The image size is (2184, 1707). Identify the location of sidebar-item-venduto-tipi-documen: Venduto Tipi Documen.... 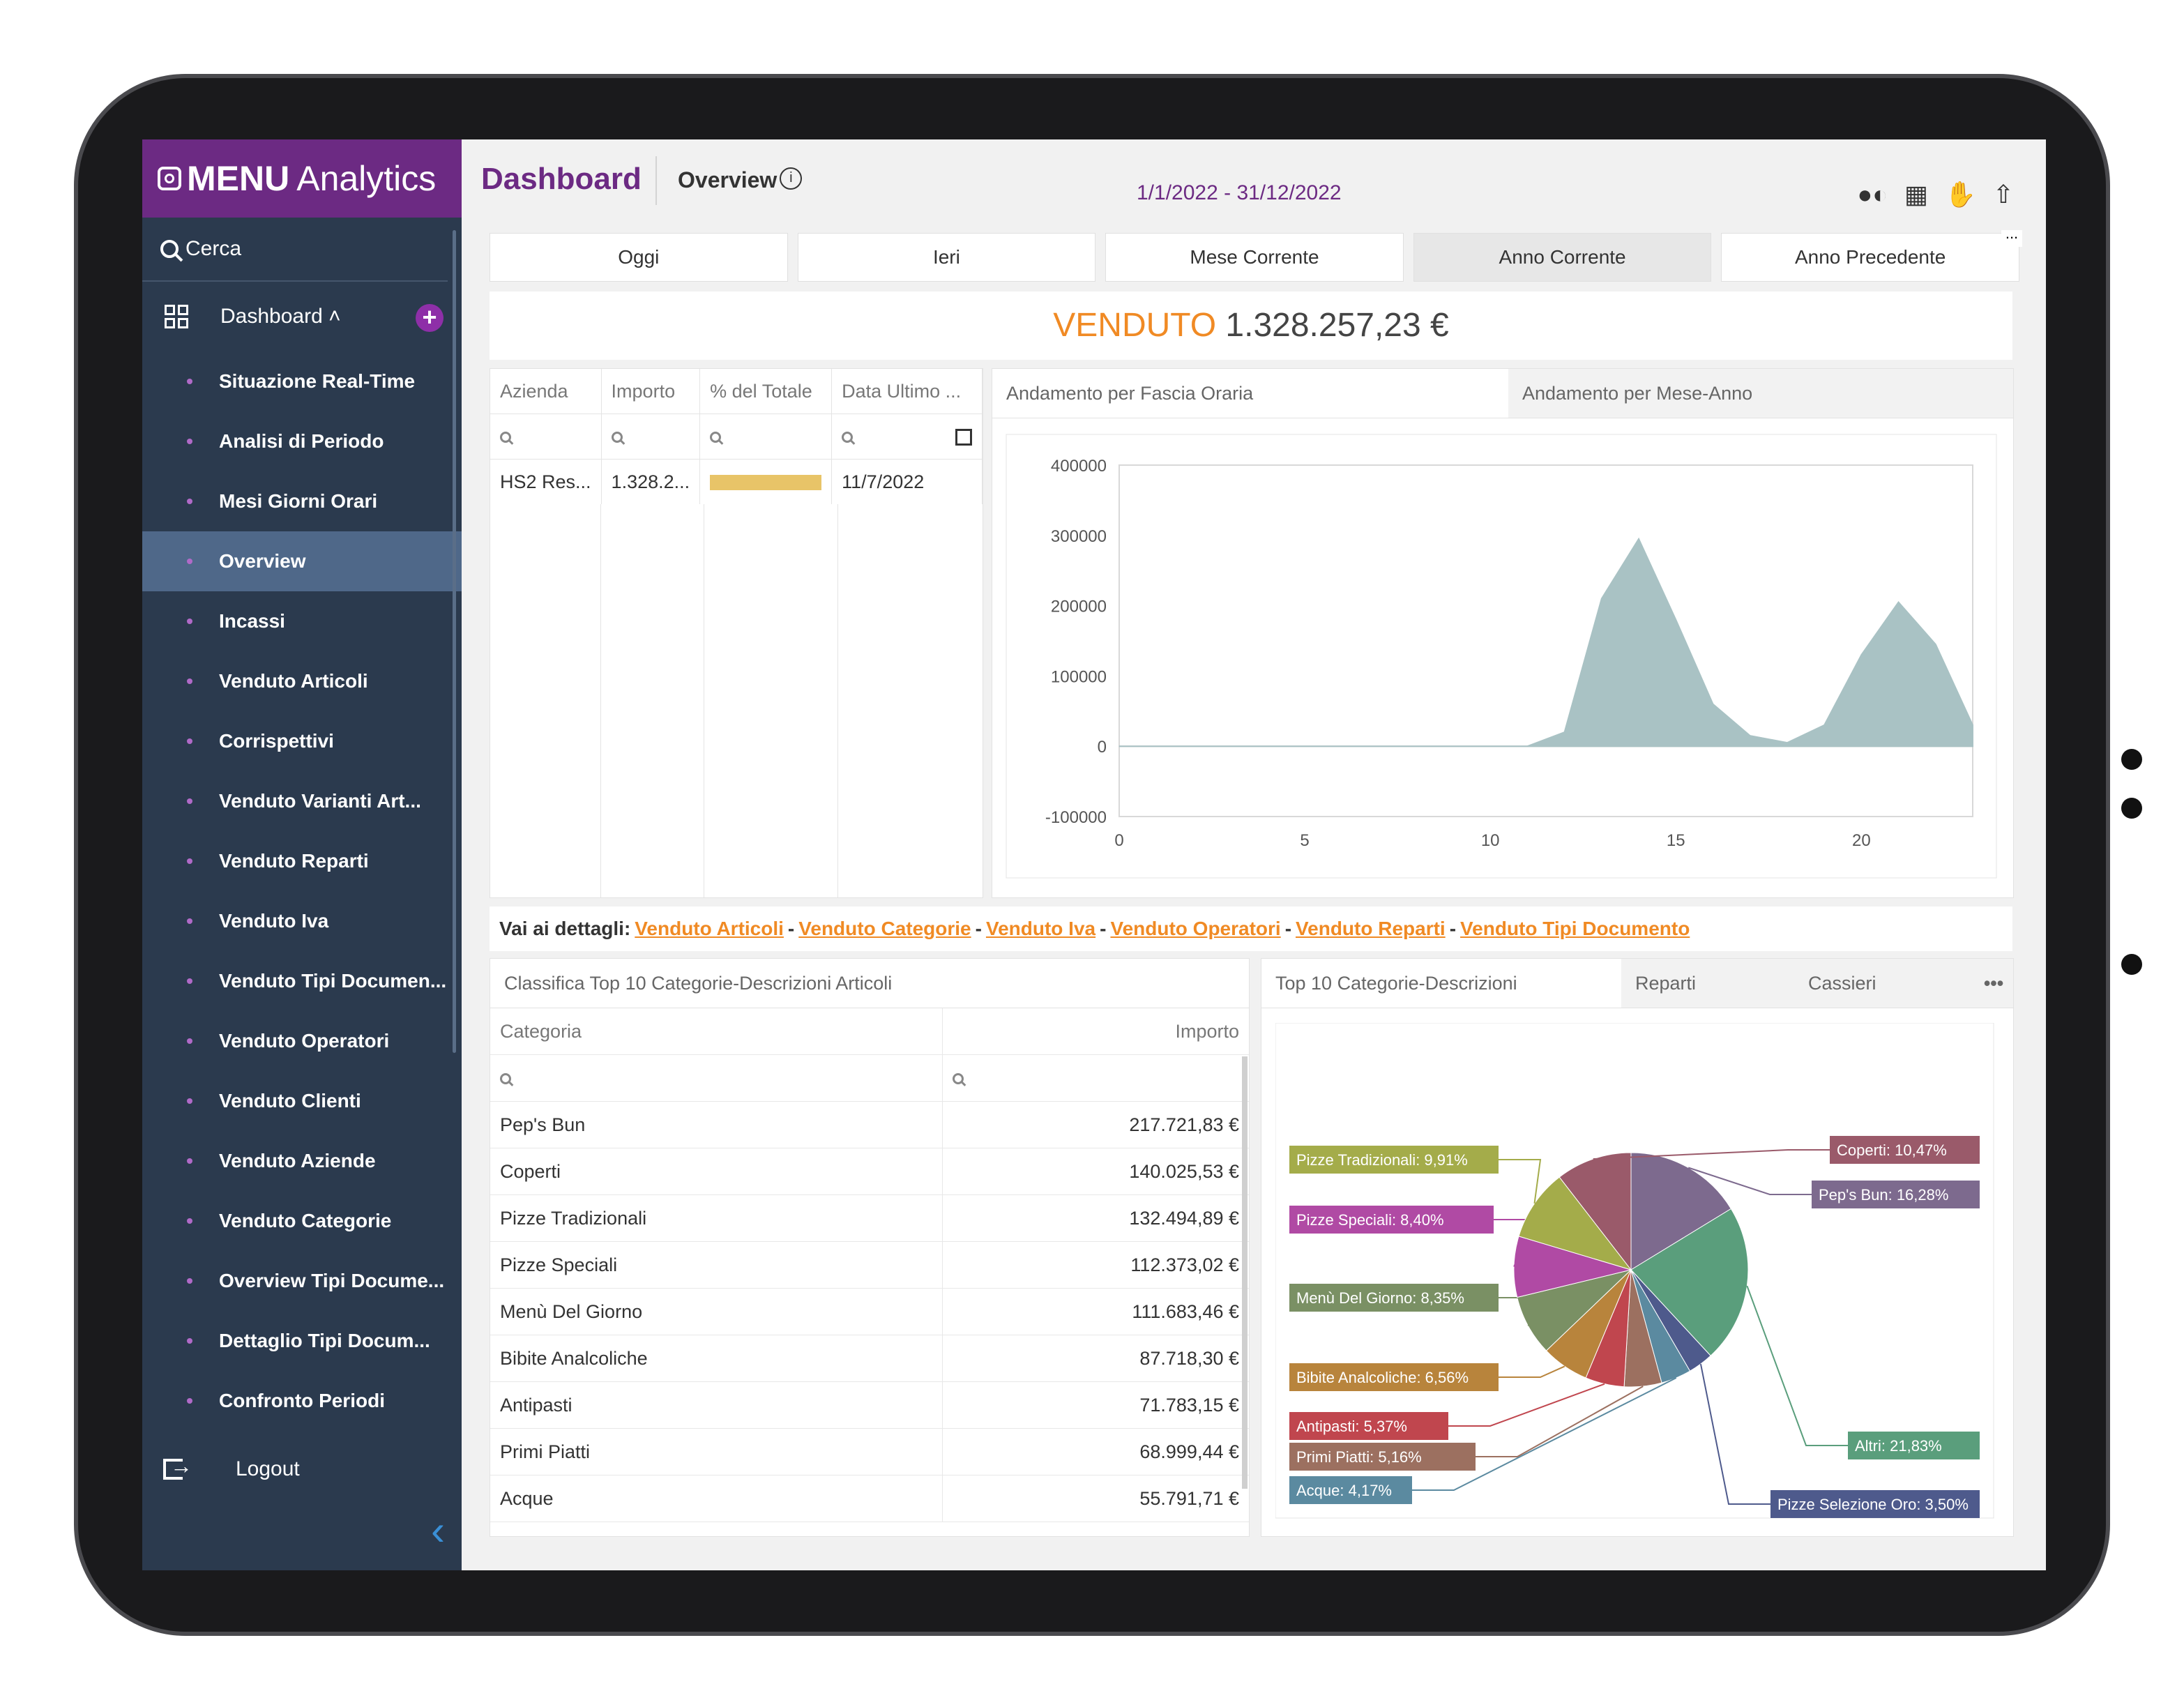
(302, 981).